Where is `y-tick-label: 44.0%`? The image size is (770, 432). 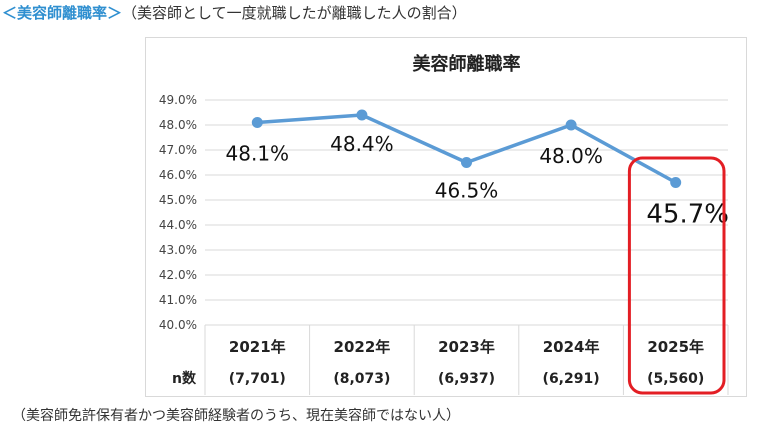 y-tick-label: 44.0% is located at coordinates (178, 225).